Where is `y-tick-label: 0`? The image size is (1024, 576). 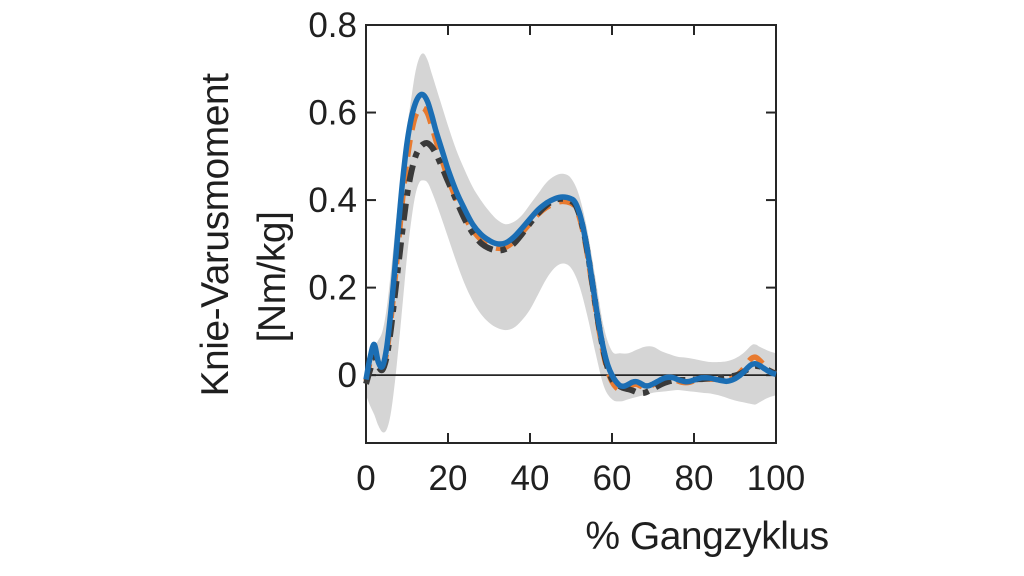
y-tick-label: 0 is located at coordinates (347, 375).